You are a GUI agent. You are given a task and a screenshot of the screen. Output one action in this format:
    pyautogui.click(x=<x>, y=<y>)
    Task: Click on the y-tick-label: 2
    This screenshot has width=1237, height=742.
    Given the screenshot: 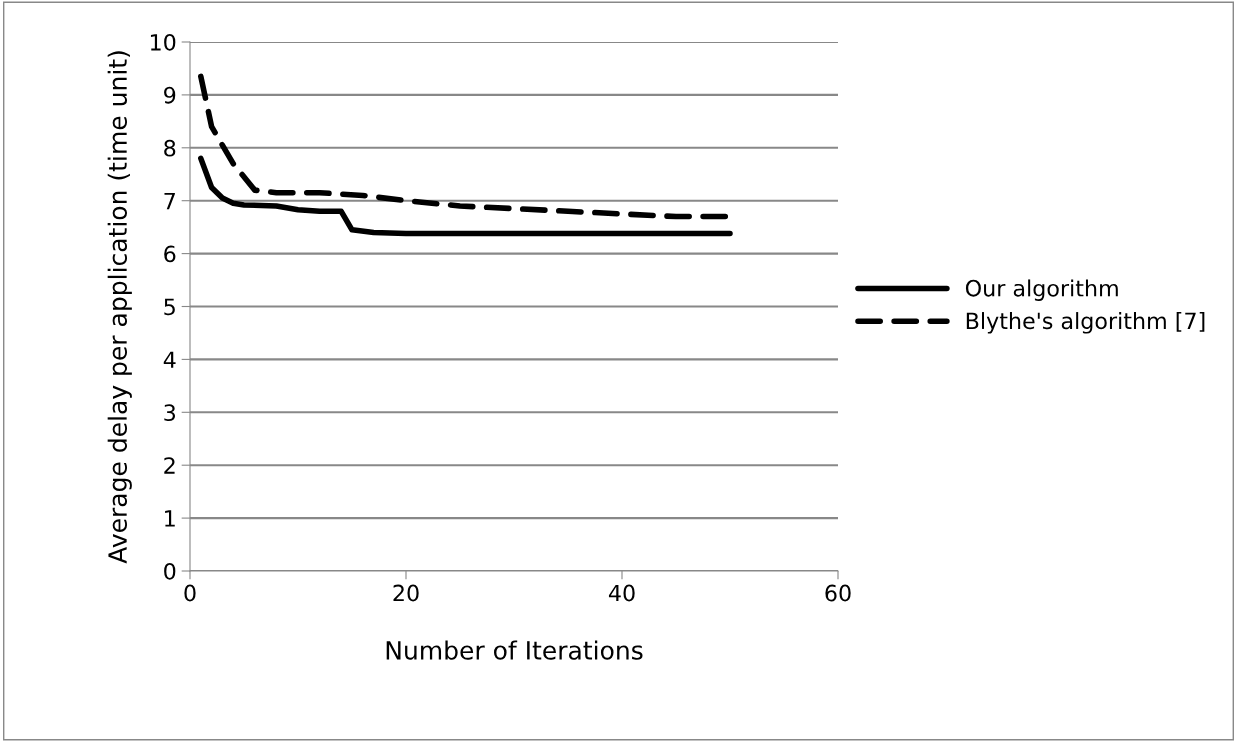 What is the action you would take?
    pyautogui.click(x=169, y=465)
    